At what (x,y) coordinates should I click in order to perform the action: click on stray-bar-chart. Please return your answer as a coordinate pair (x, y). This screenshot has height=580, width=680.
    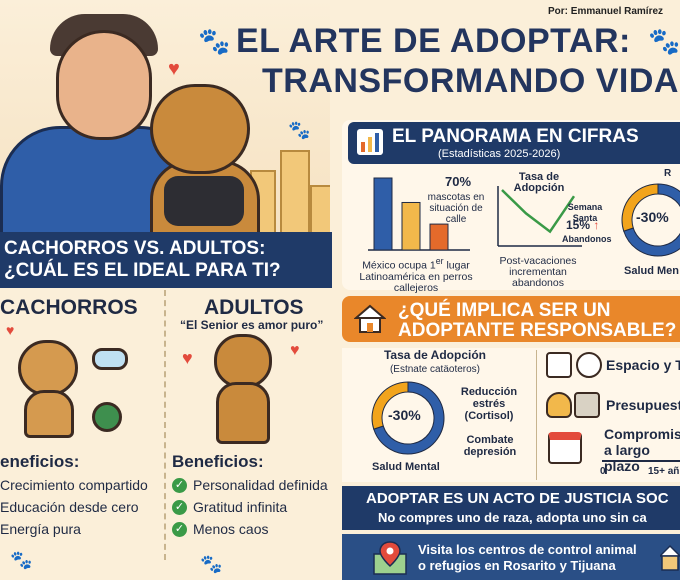
    Looking at the image, I should click on (419, 214).